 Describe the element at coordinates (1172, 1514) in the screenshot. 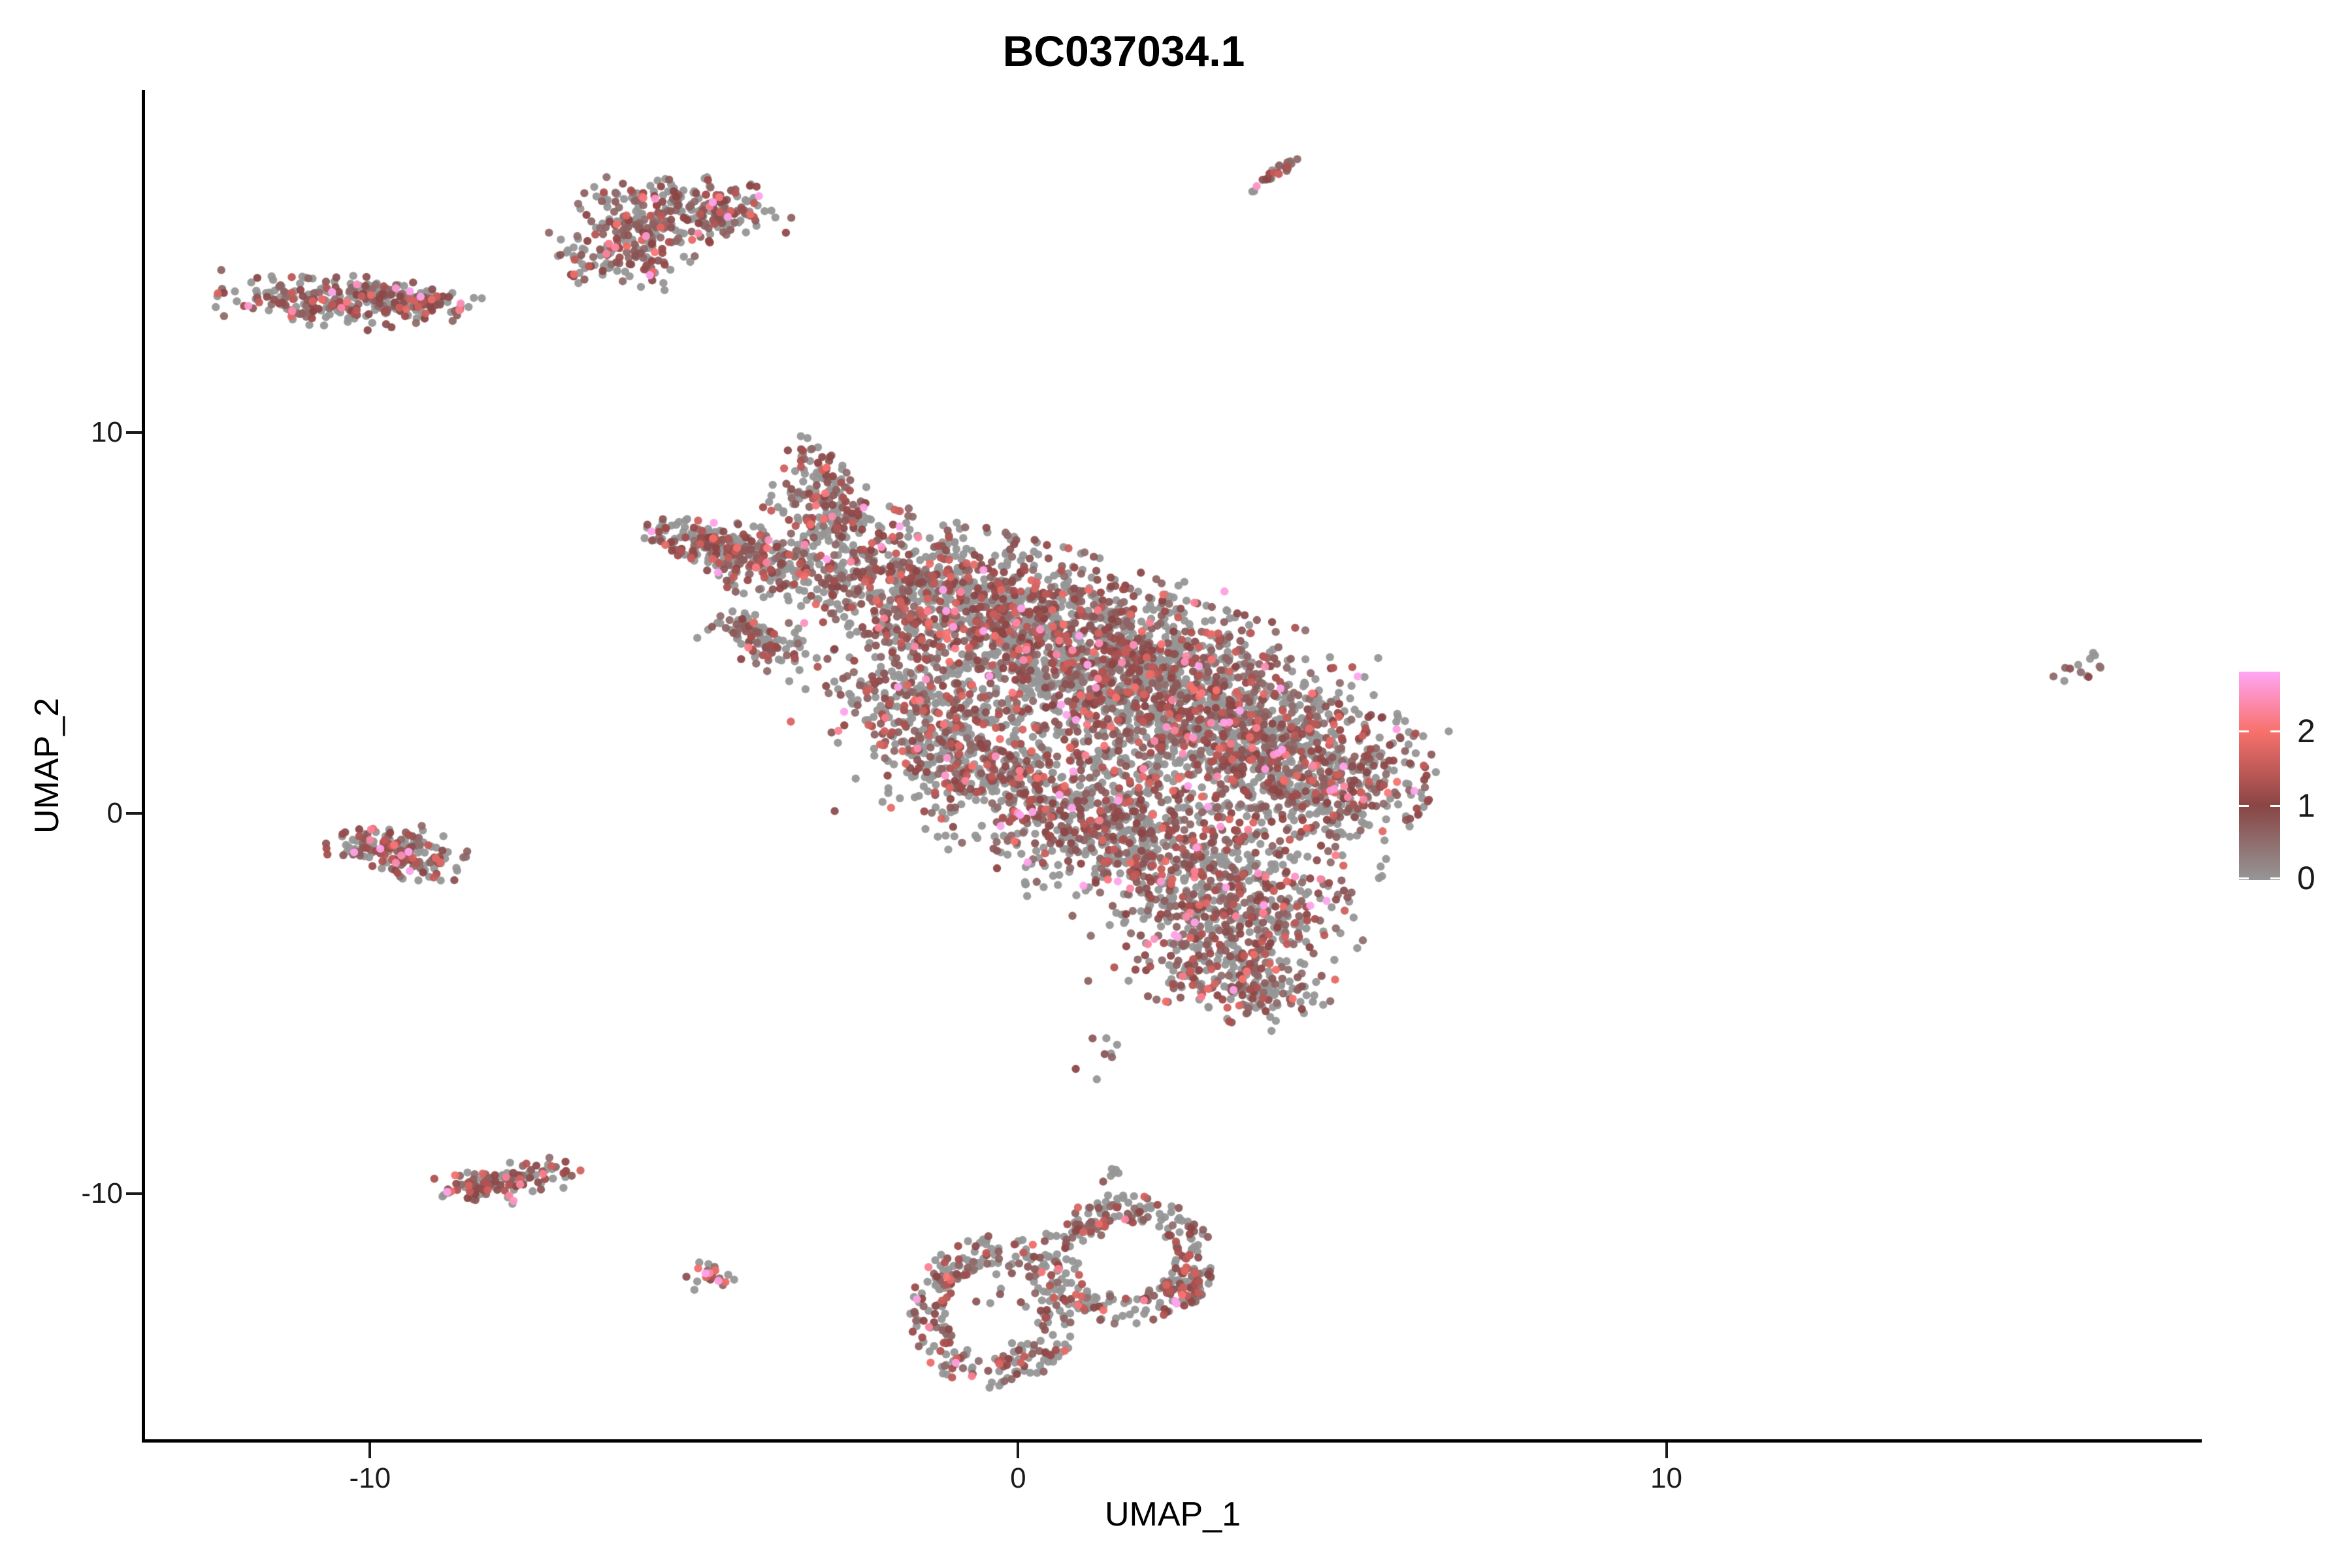

I see `x-axis-title: UMAP_1` at that location.